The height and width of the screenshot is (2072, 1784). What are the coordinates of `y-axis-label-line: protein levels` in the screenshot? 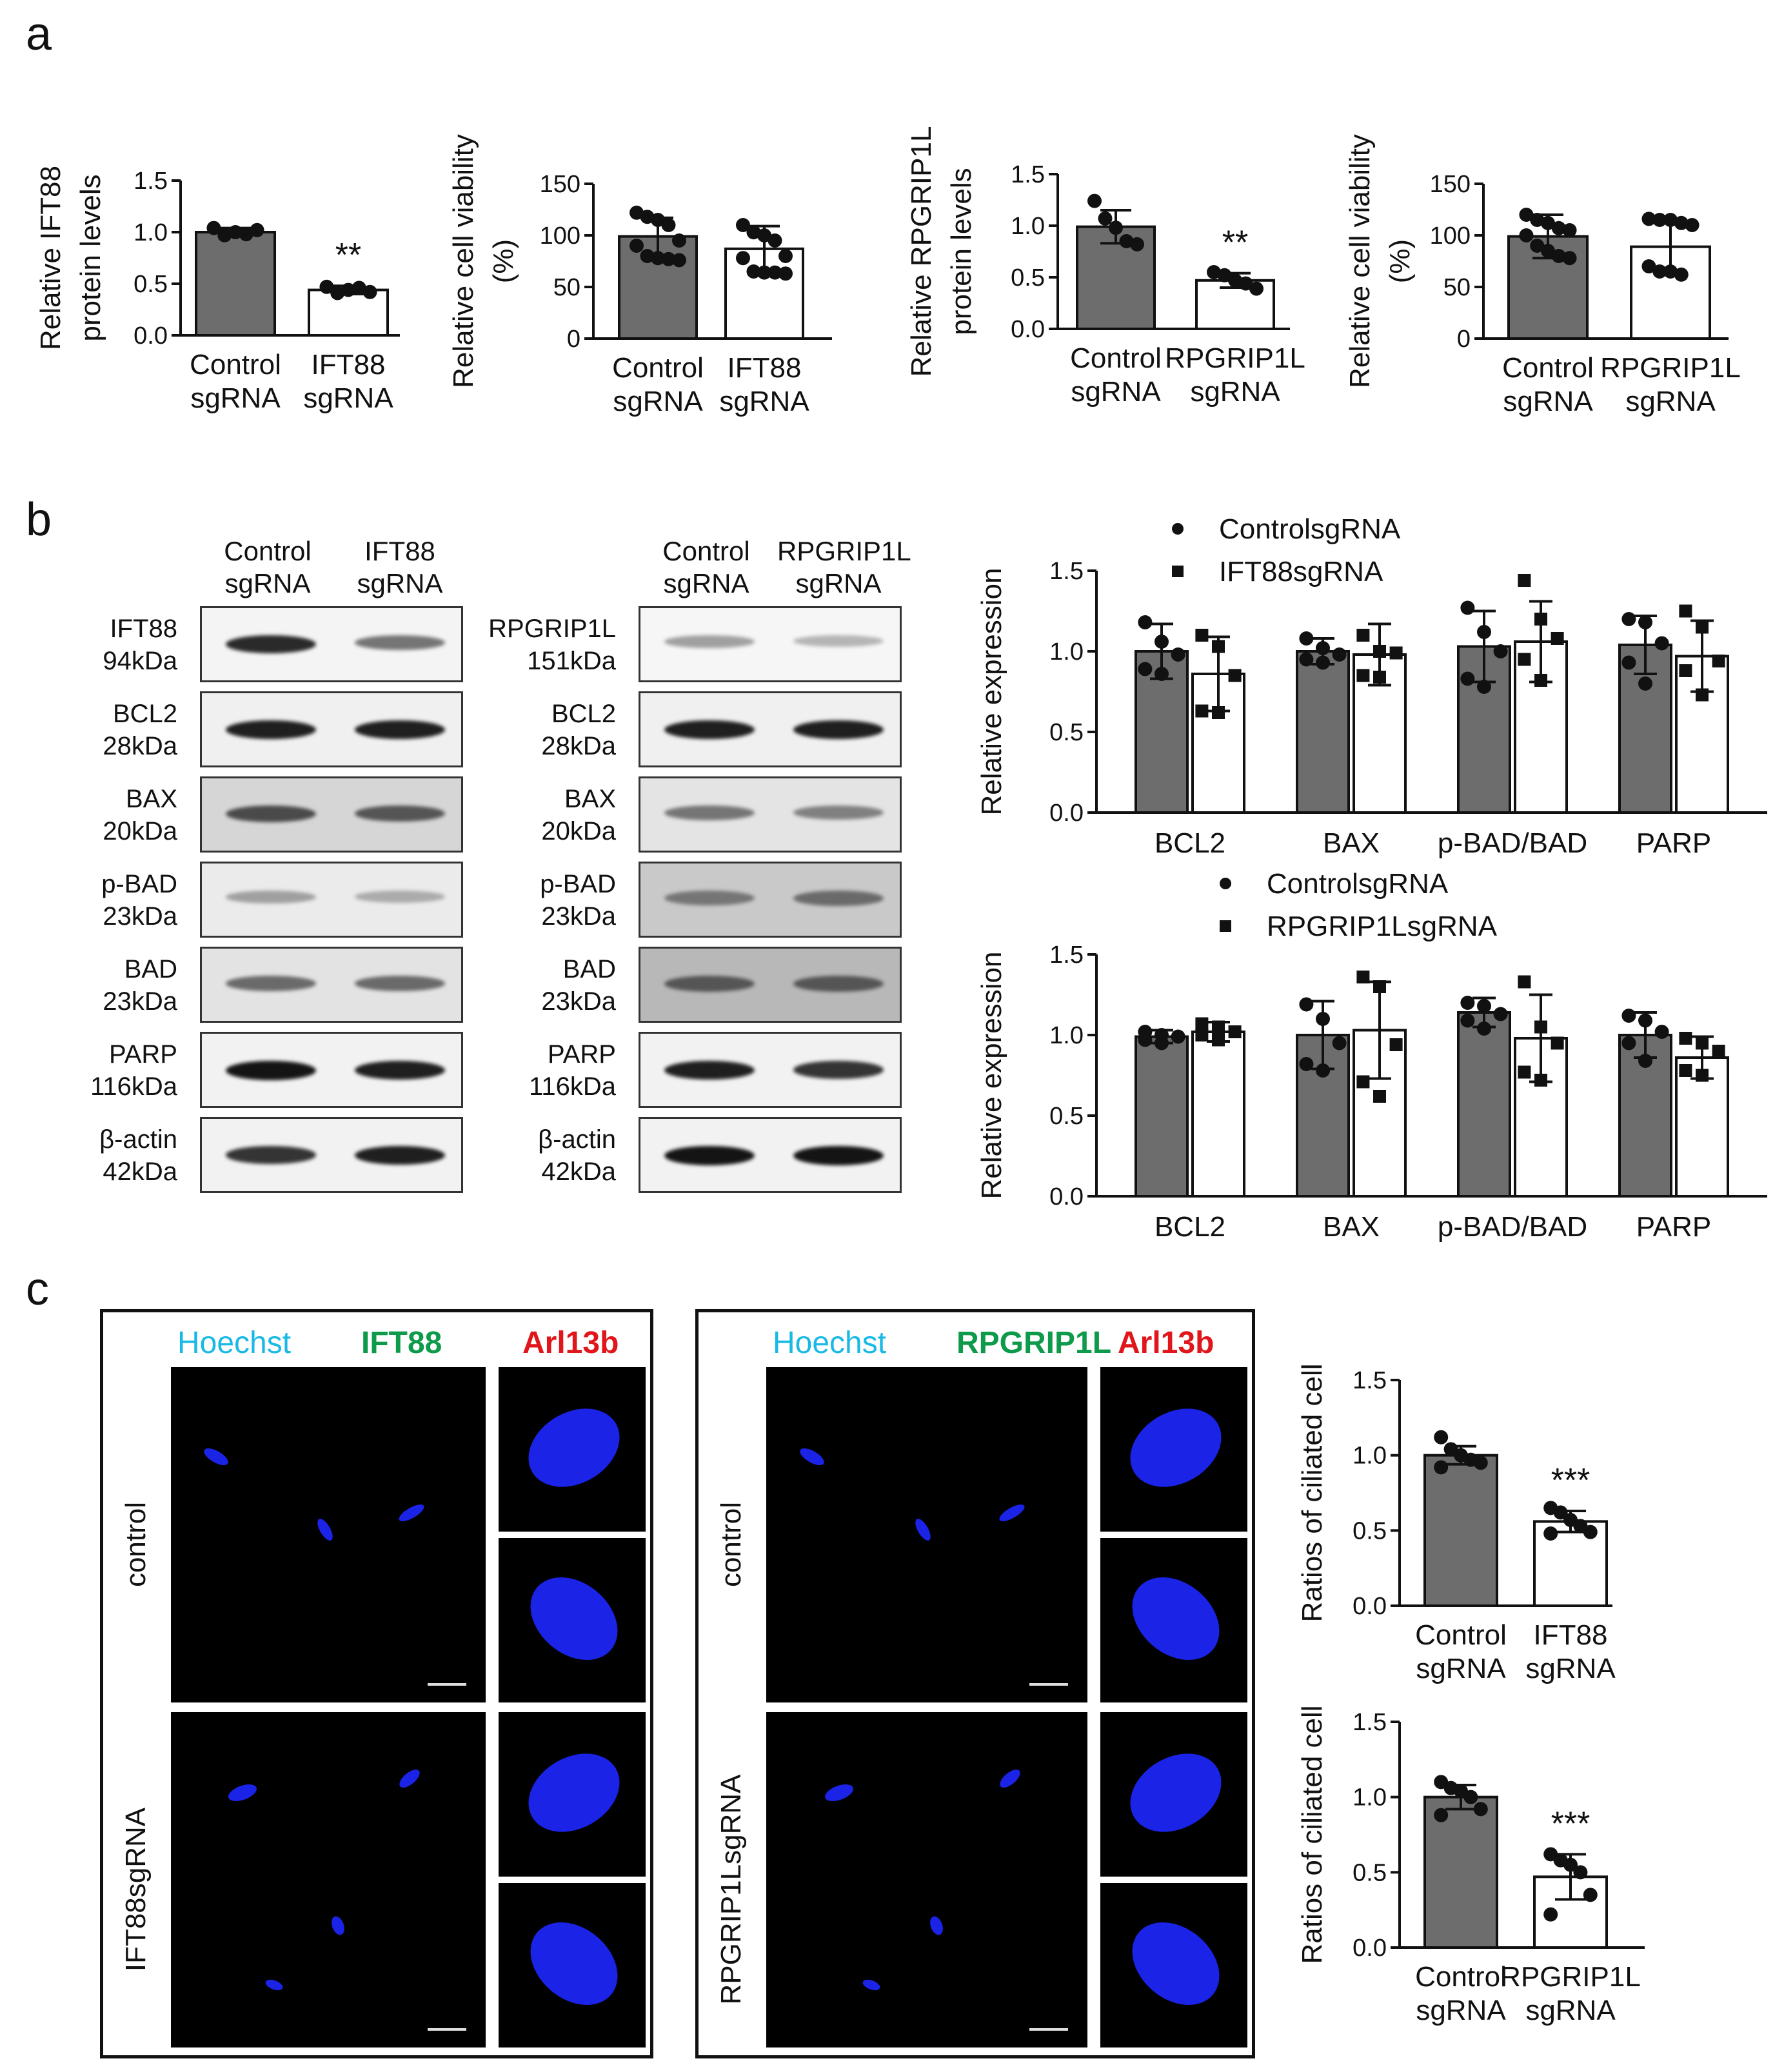 It's located at (90, 257).